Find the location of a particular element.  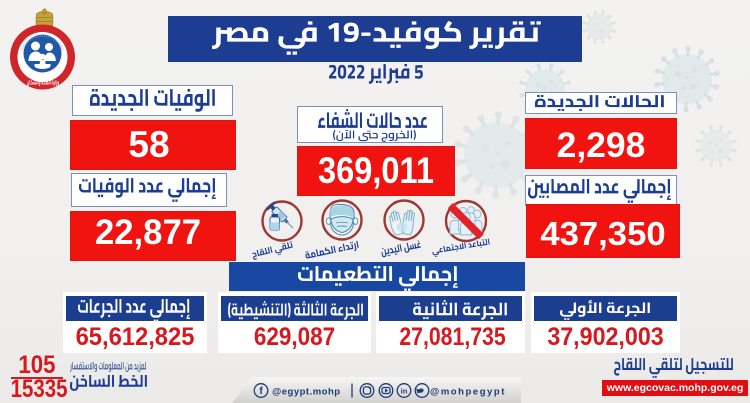

svg-text: @mohpegypt is located at coordinates (468, 391).